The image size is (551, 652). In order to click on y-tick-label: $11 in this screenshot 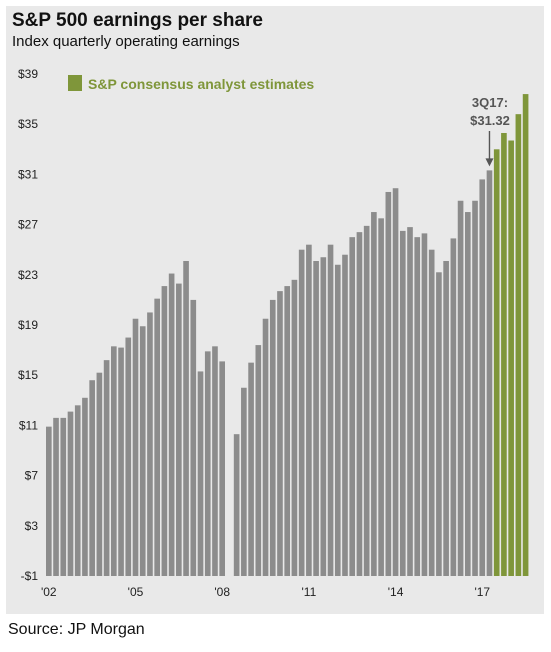, I will do `click(28, 425)`.